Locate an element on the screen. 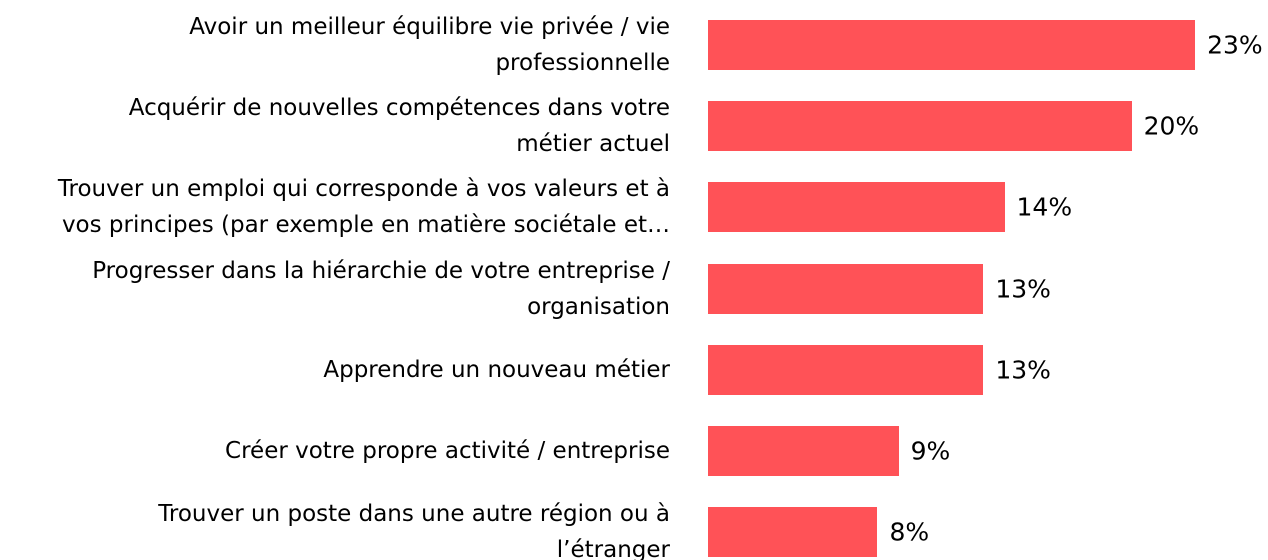 The height and width of the screenshot is (560, 1268). value-label: 9% is located at coordinates (930, 451).